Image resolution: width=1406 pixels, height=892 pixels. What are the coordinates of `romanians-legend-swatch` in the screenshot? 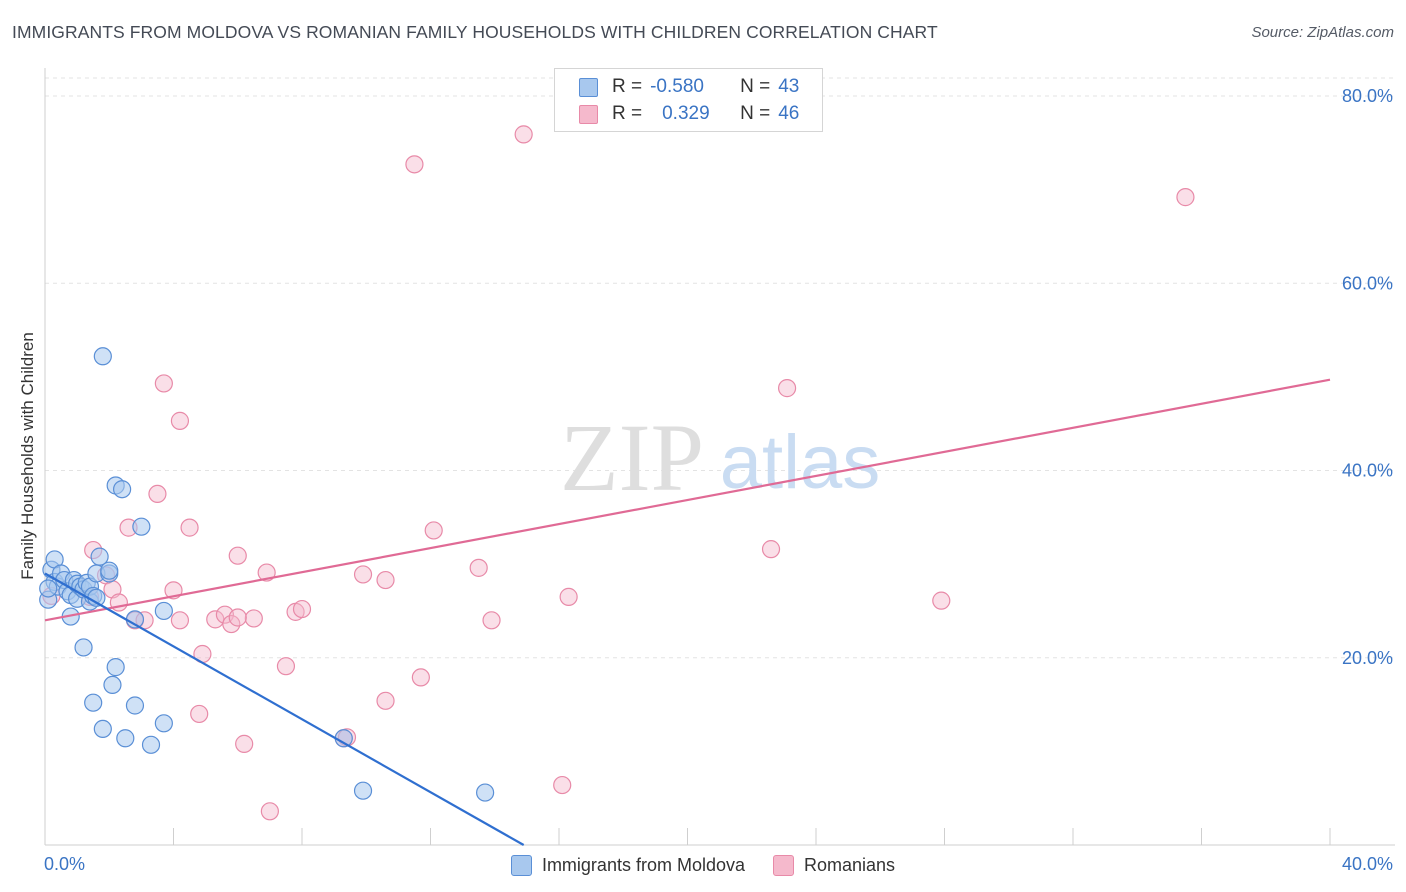 It's located at (783, 865).